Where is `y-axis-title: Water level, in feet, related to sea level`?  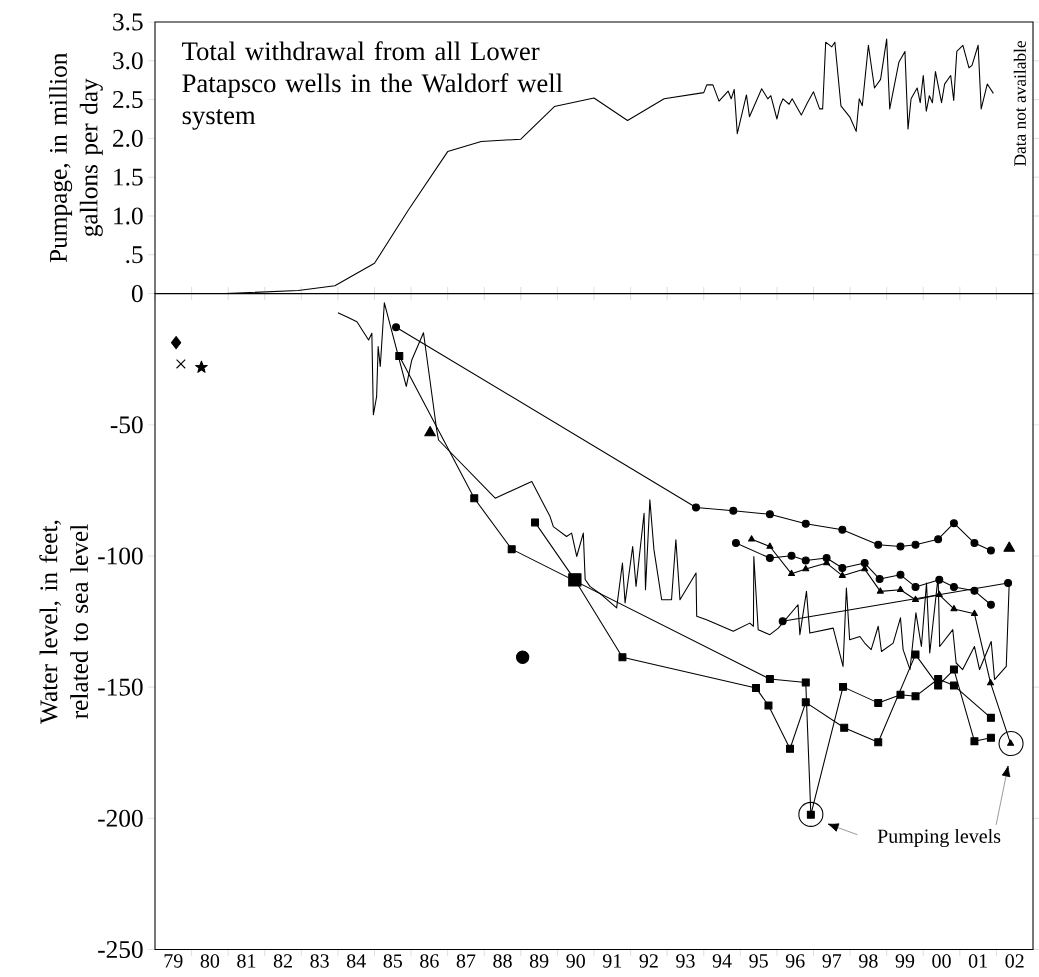
y-axis-title: Water level, in feet, related to sea level is located at coordinates (64, 622).